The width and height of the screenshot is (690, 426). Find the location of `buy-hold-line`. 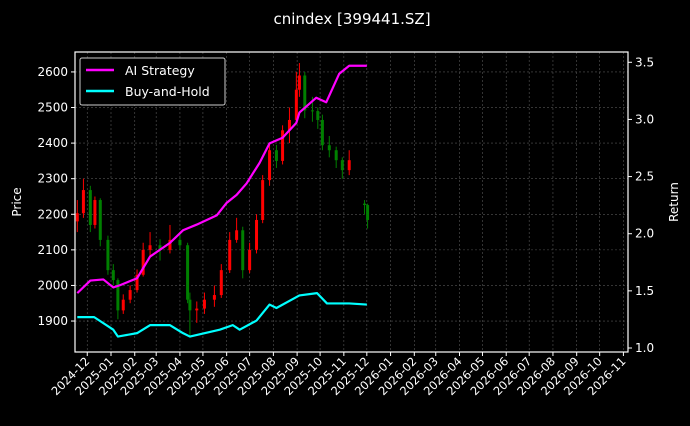

buy-hold-line is located at coordinates (222, 315).